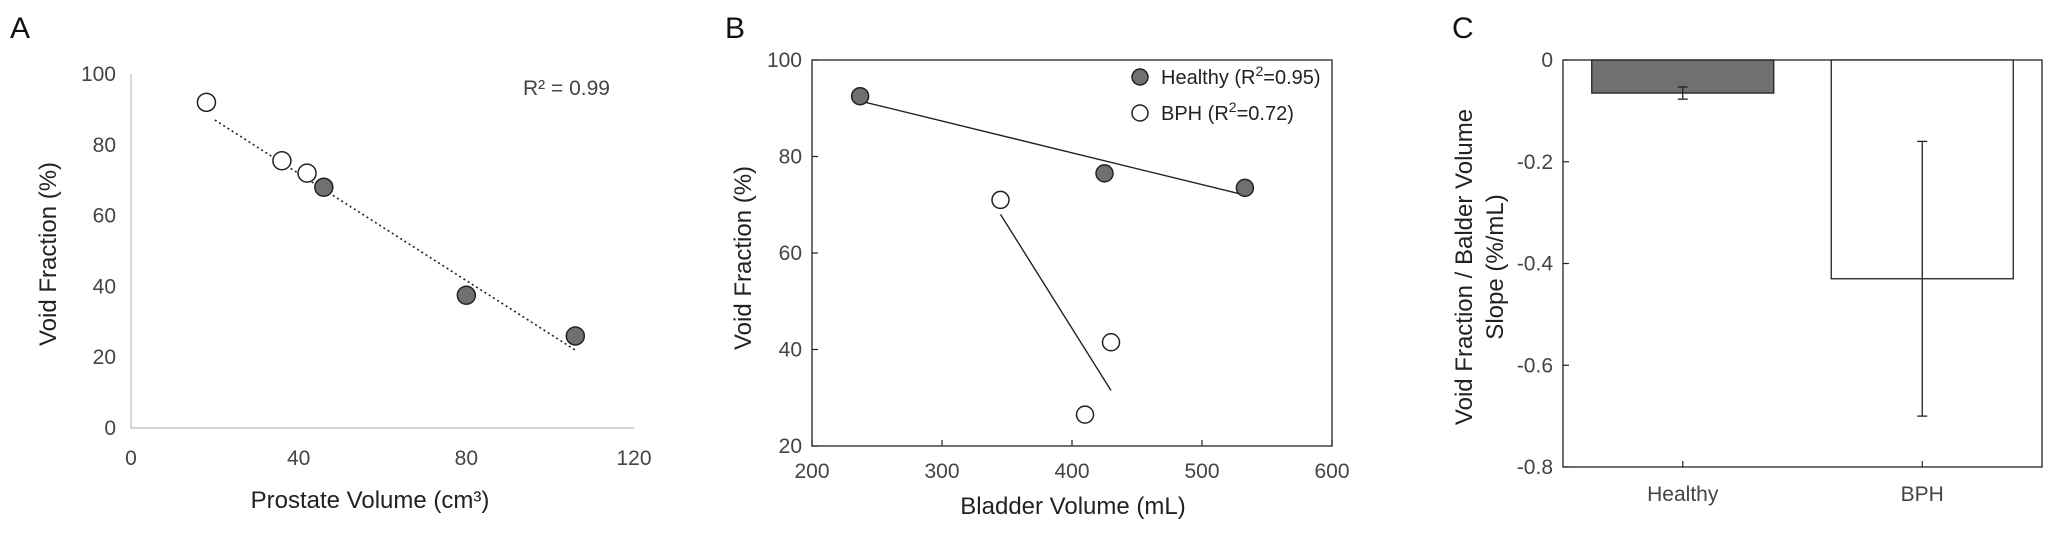  What do you see at coordinates (1922, 494) in the screenshot?
I see `panel-c-x-tick-label: BPH` at bounding box center [1922, 494].